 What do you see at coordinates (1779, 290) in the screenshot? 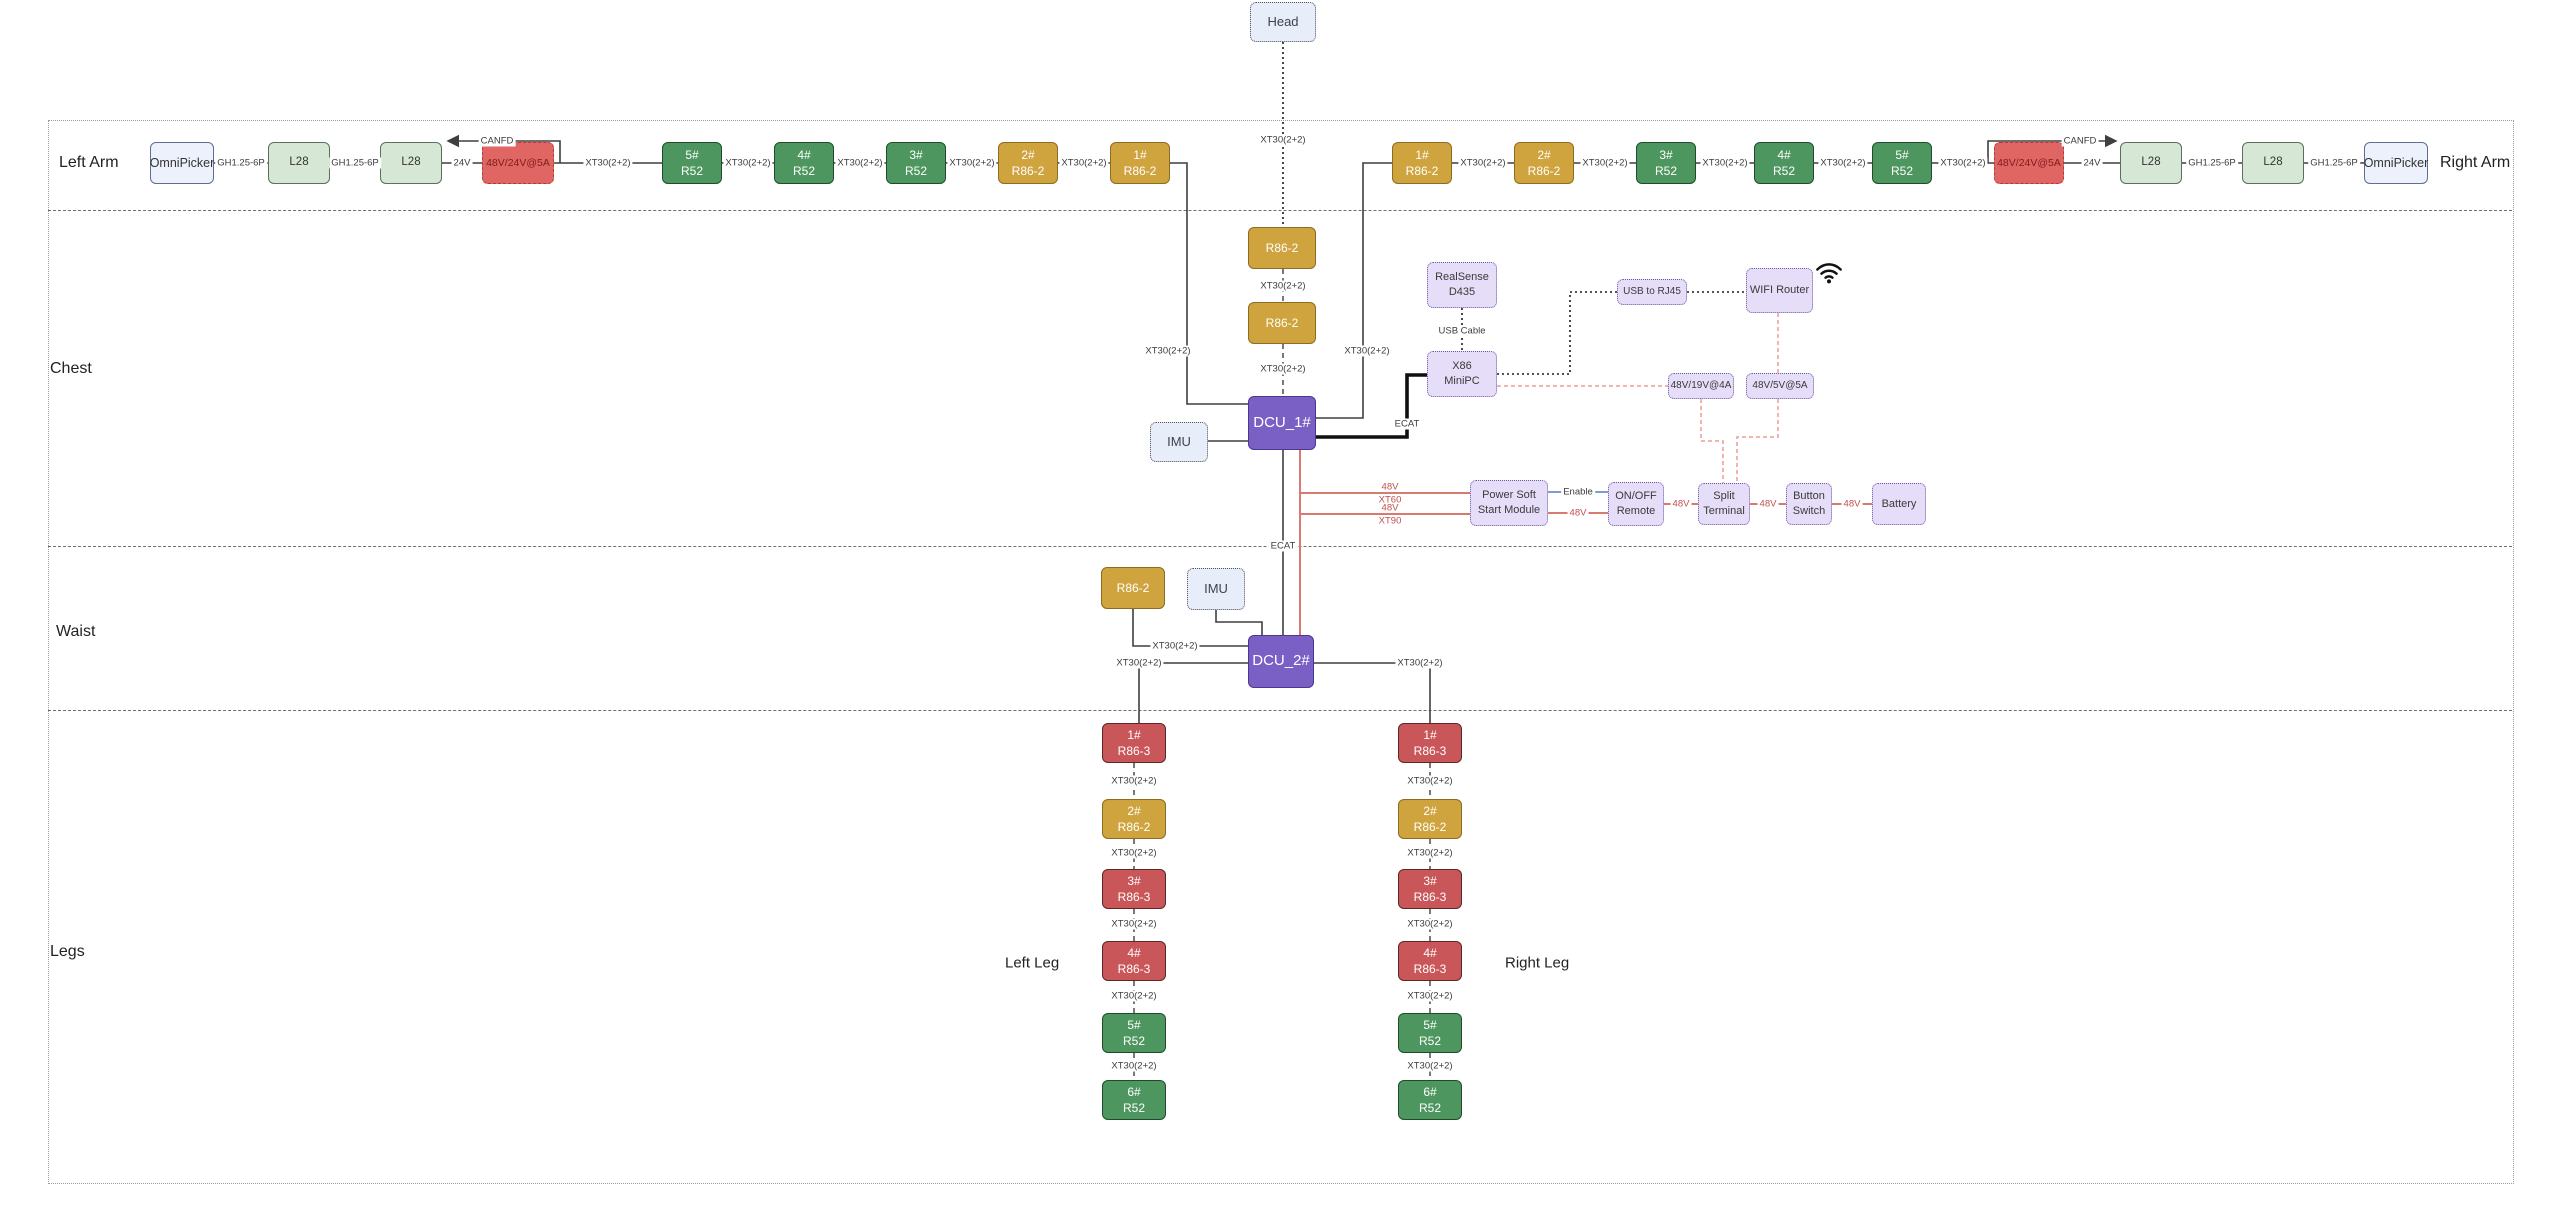
I see `node-wifi-router-label: WIFI Router` at bounding box center [1779, 290].